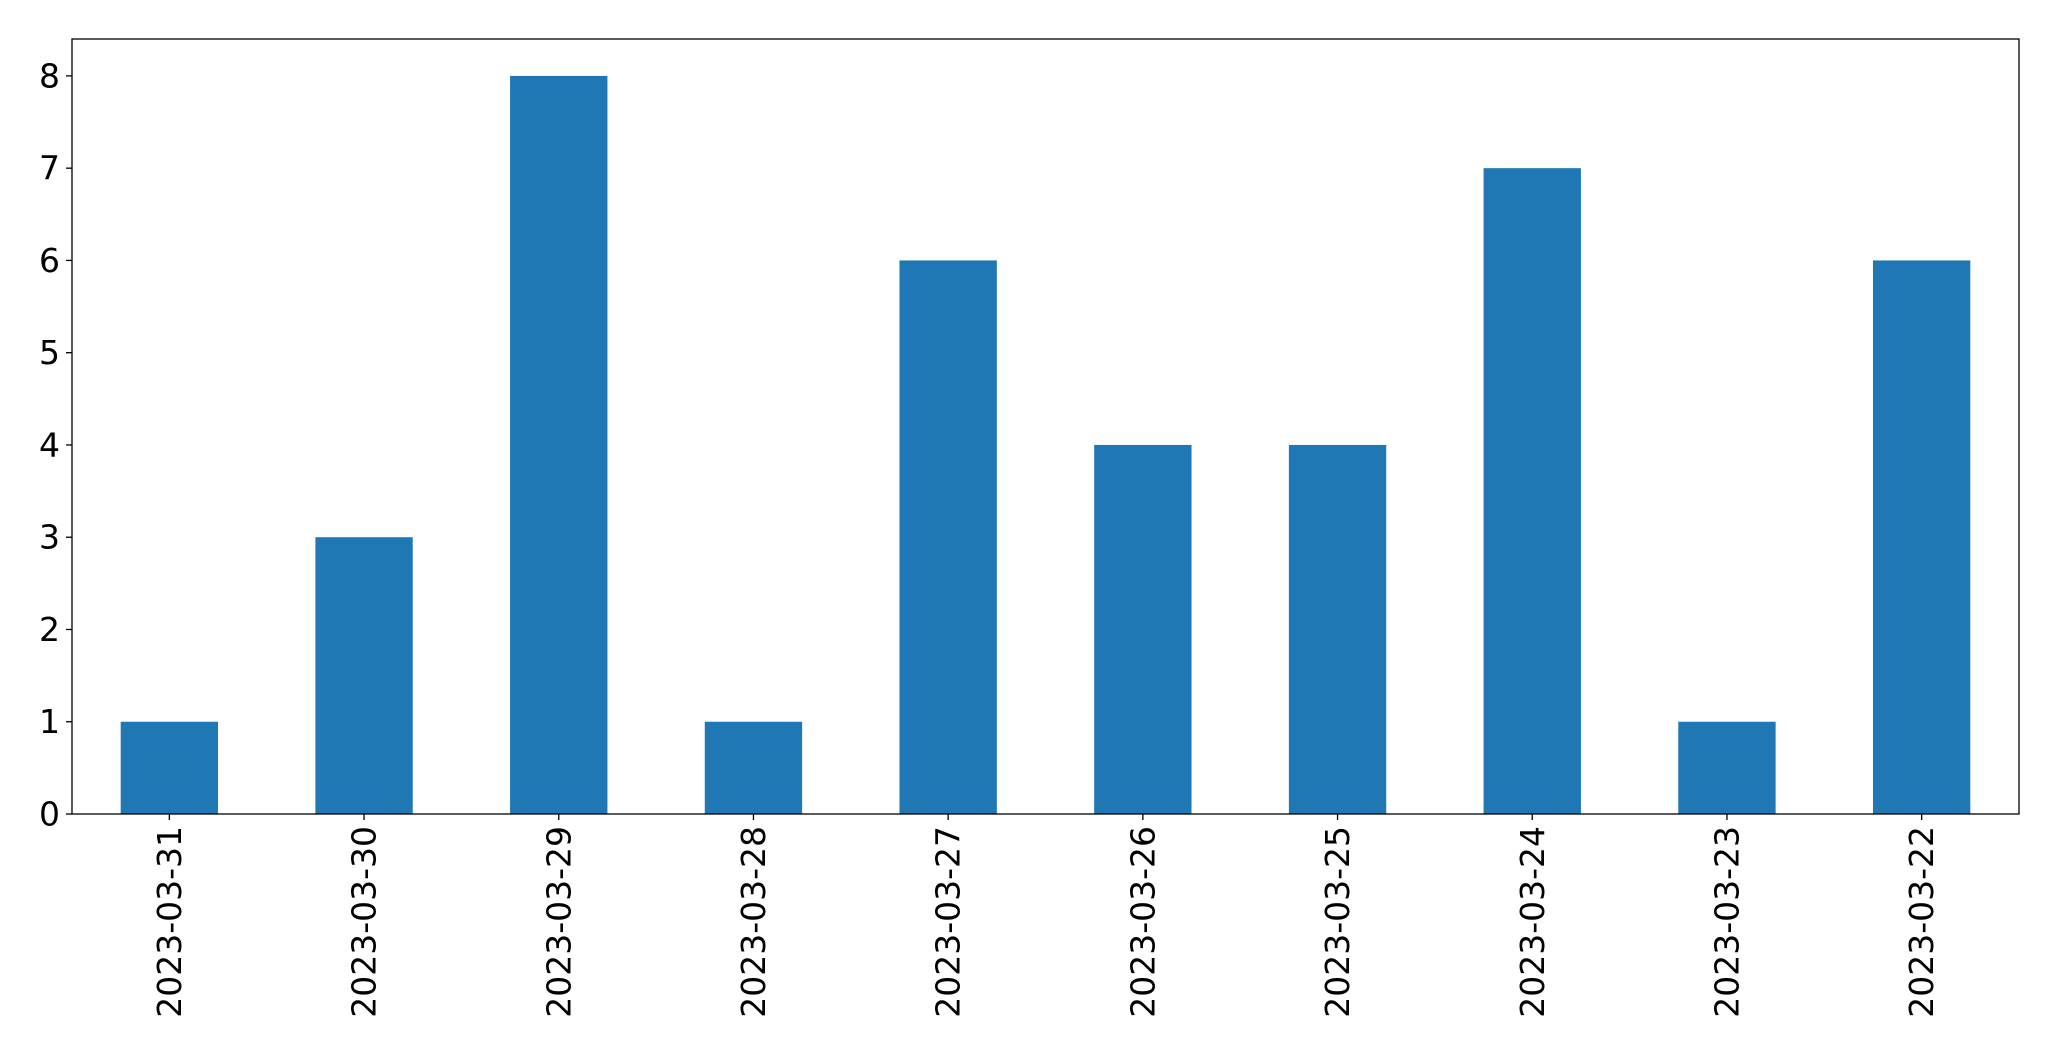 Image resolution: width=2049 pixels, height=1061 pixels. Describe the element at coordinates (49, 444) in the screenshot. I see `y-tick-label: 4` at that location.